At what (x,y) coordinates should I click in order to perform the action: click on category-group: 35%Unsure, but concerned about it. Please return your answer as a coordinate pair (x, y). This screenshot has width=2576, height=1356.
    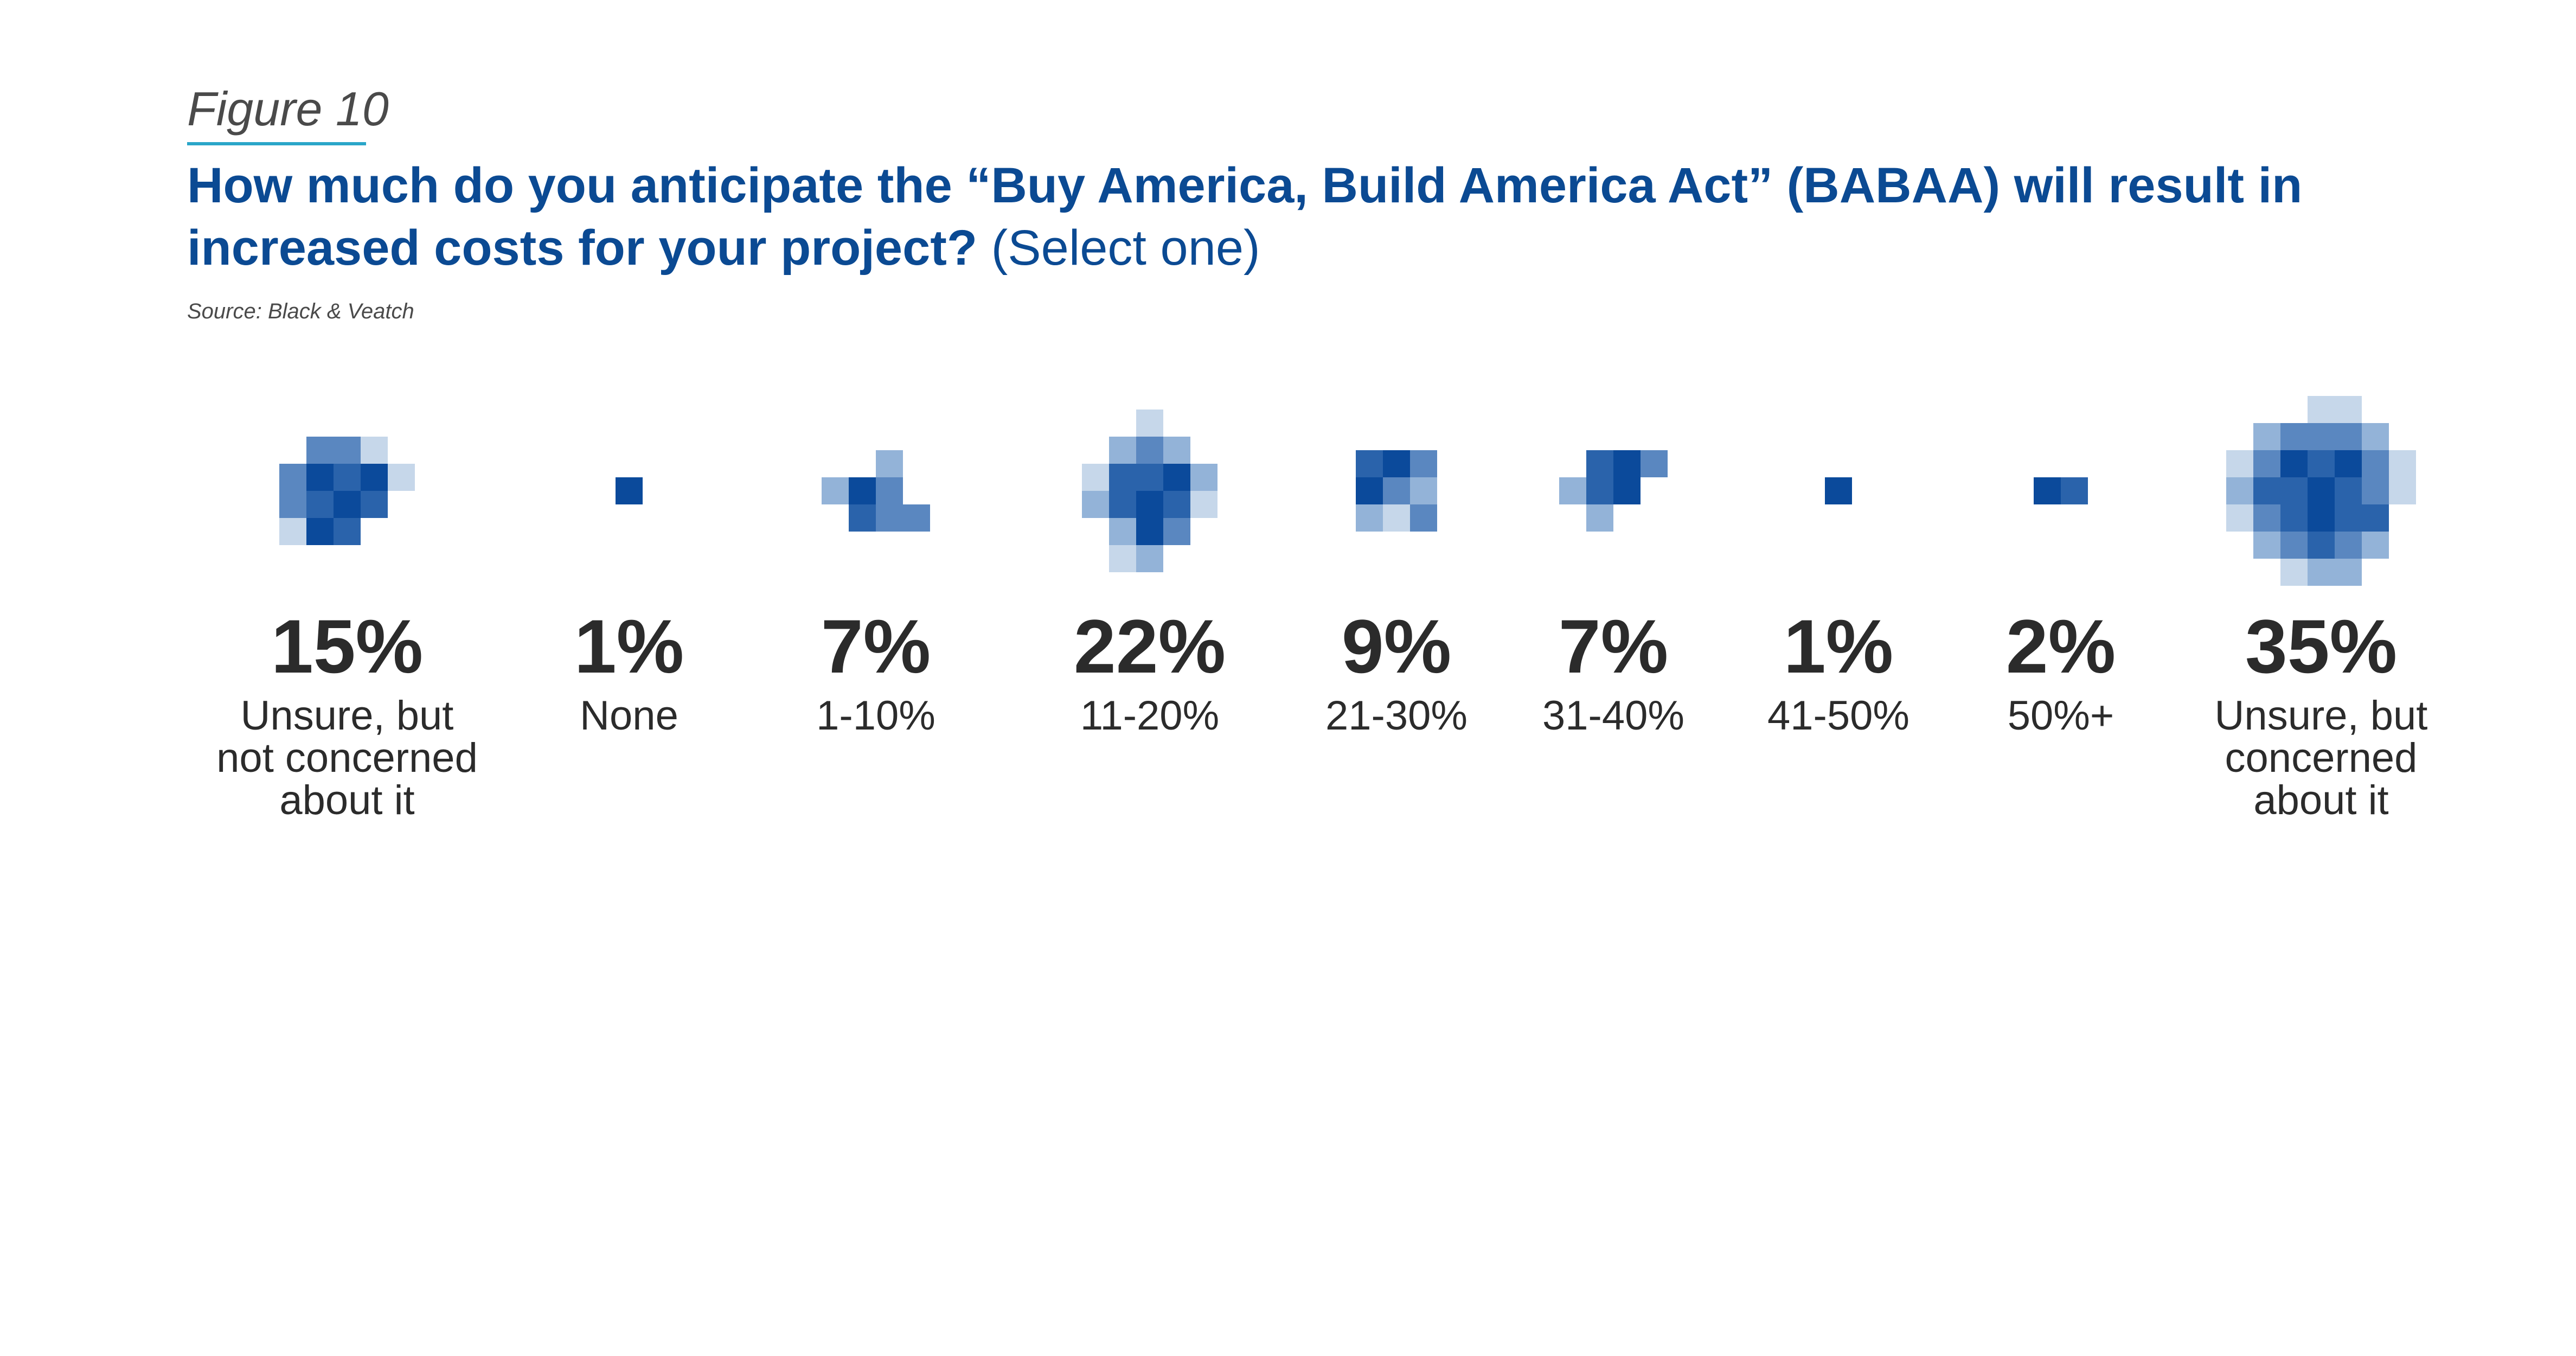
    Looking at the image, I should click on (2321, 609).